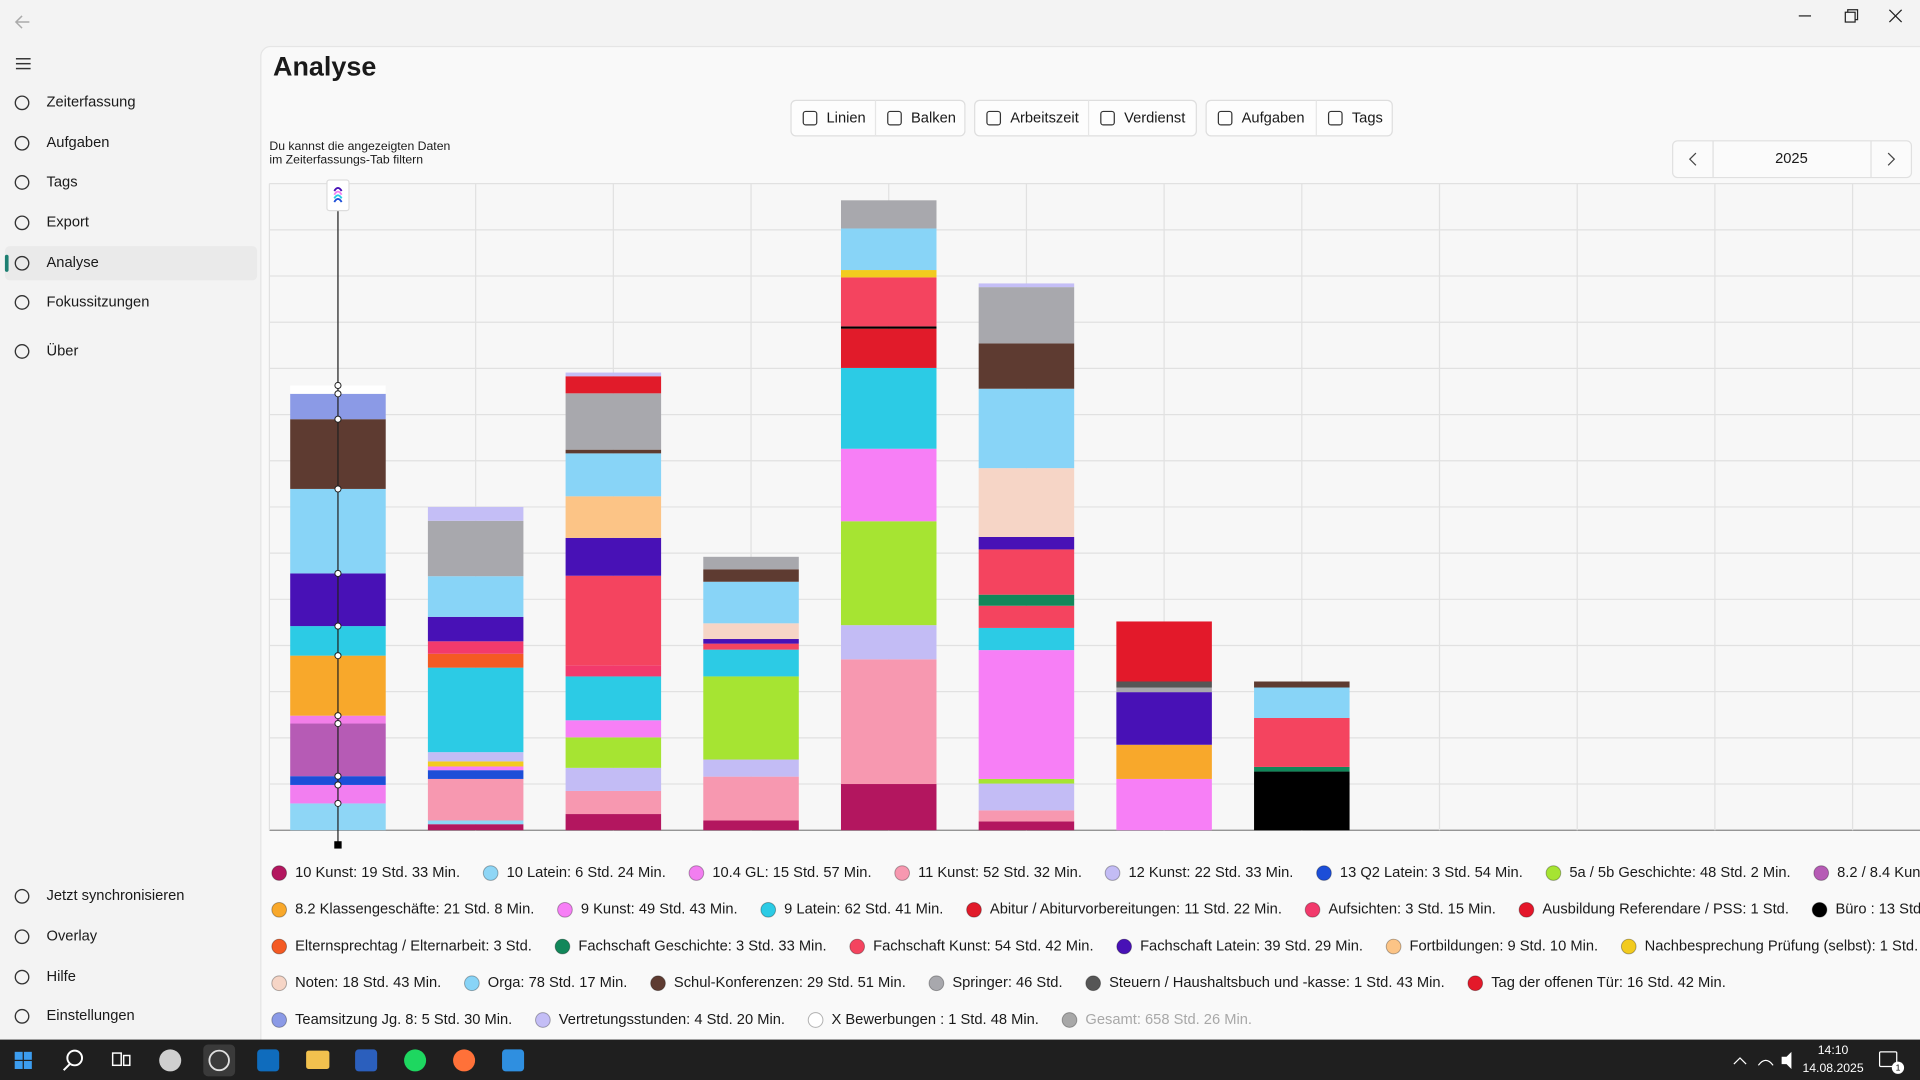 The height and width of the screenshot is (1080, 1920). What do you see at coordinates (403, 1020) in the screenshot?
I see `legend-label: Teamsitzung Jg. 8: 5 Std. 30 Min.` at bounding box center [403, 1020].